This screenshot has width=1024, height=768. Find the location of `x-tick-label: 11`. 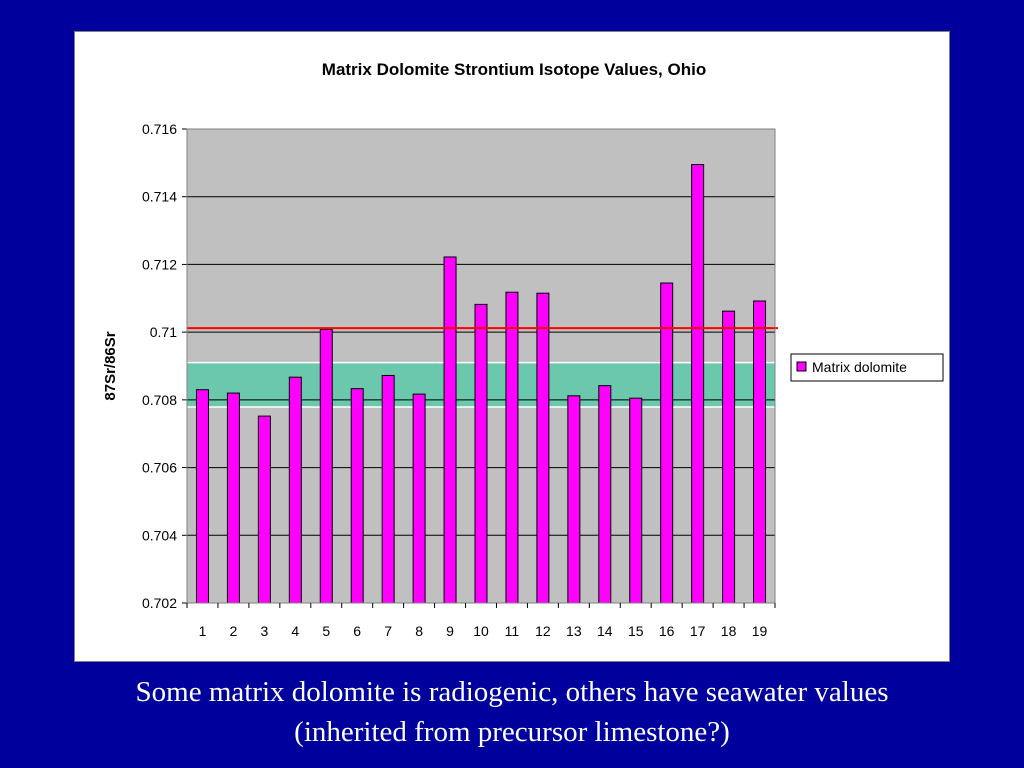

x-tick-label: 11 is located at coordinates (512, 631).